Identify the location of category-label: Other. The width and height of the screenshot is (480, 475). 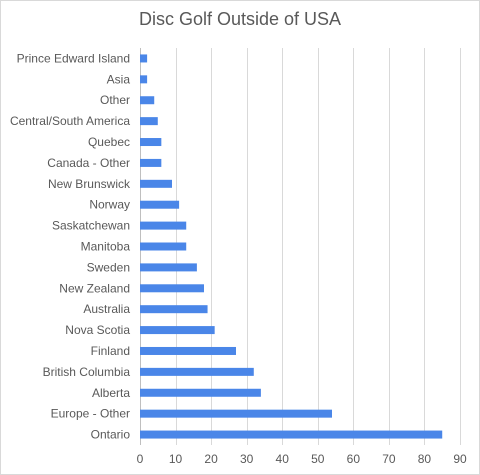
(115, 100).